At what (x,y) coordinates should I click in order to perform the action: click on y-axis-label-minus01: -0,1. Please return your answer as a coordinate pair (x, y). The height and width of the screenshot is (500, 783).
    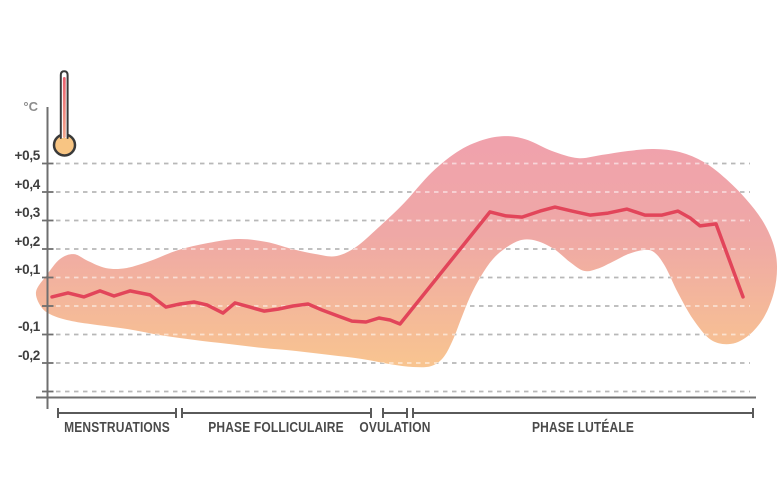
    Looking at the image, I should click on (29, 326).